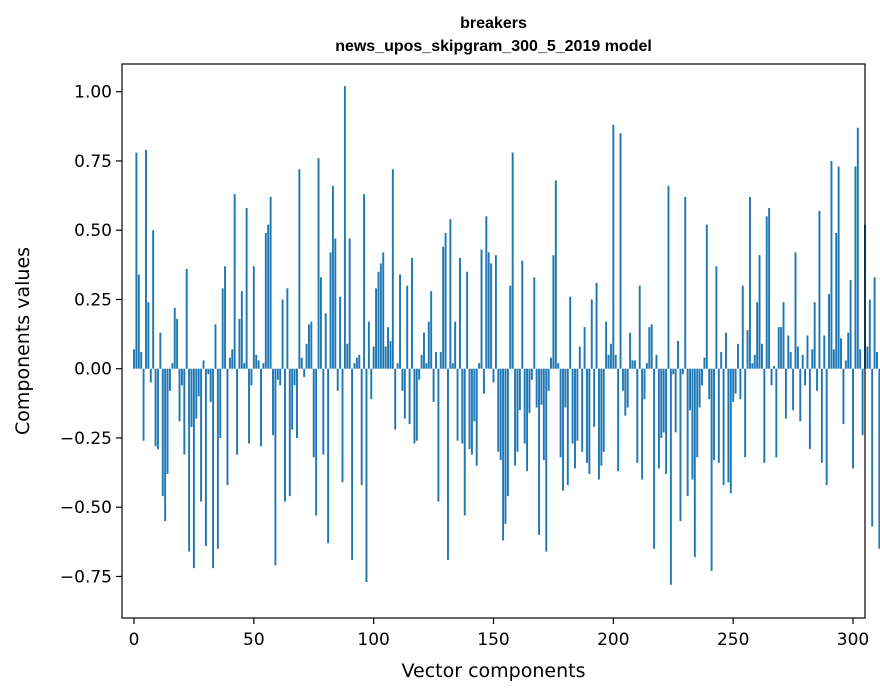  Describe the element at coordinates (493, 640) in the screenshot. I see `x-tick-label: 150` at that location.